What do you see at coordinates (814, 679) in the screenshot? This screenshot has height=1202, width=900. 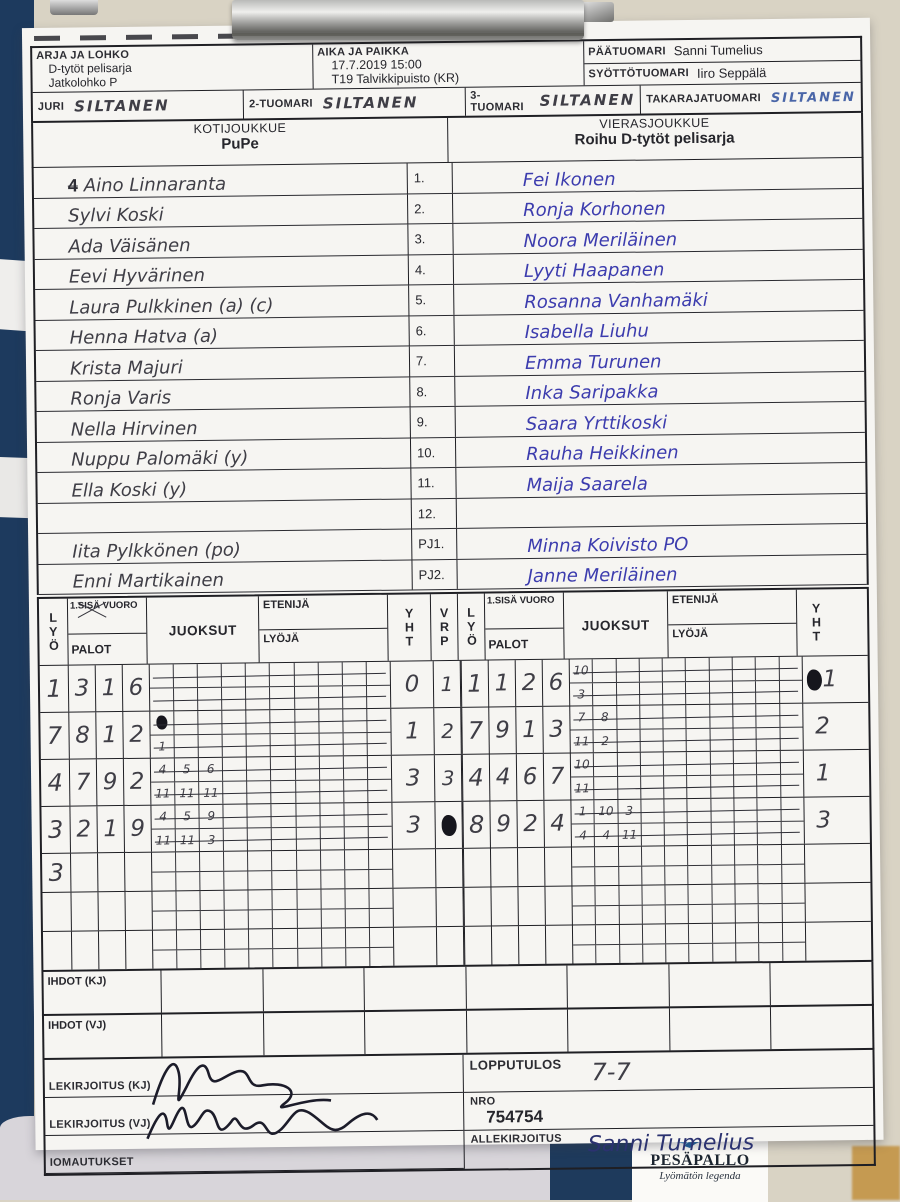 I see `ink-blob` at bounding box center [814, 679].